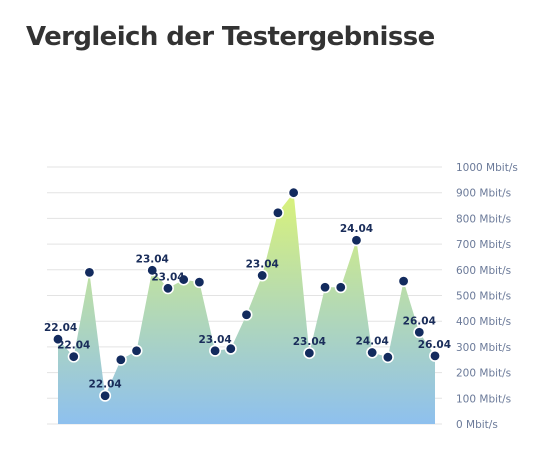  What do you see at coordinates (483, 271) in the screenshot?
I see `y-tick-label: 600 Mbit/s` at bounding box center [483, 271].